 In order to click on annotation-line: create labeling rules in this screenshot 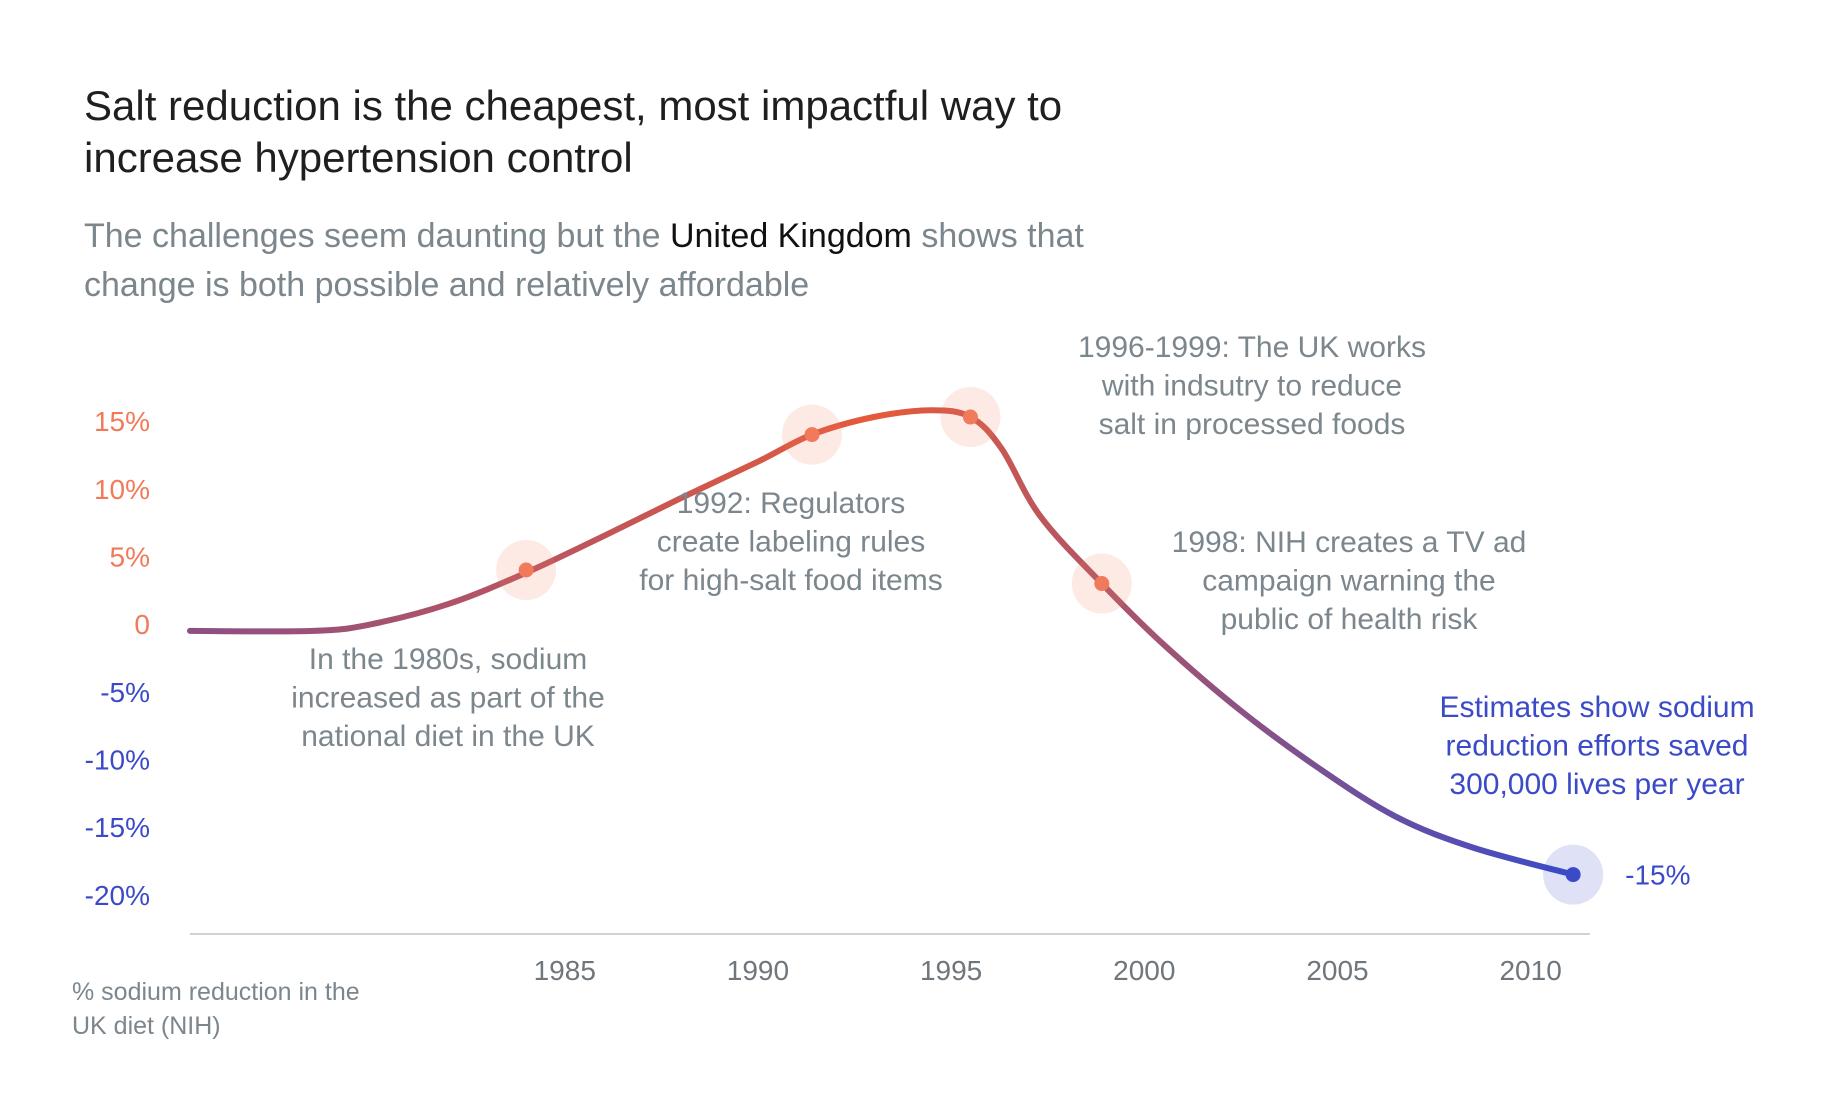, I will do `click(791, 542)`.